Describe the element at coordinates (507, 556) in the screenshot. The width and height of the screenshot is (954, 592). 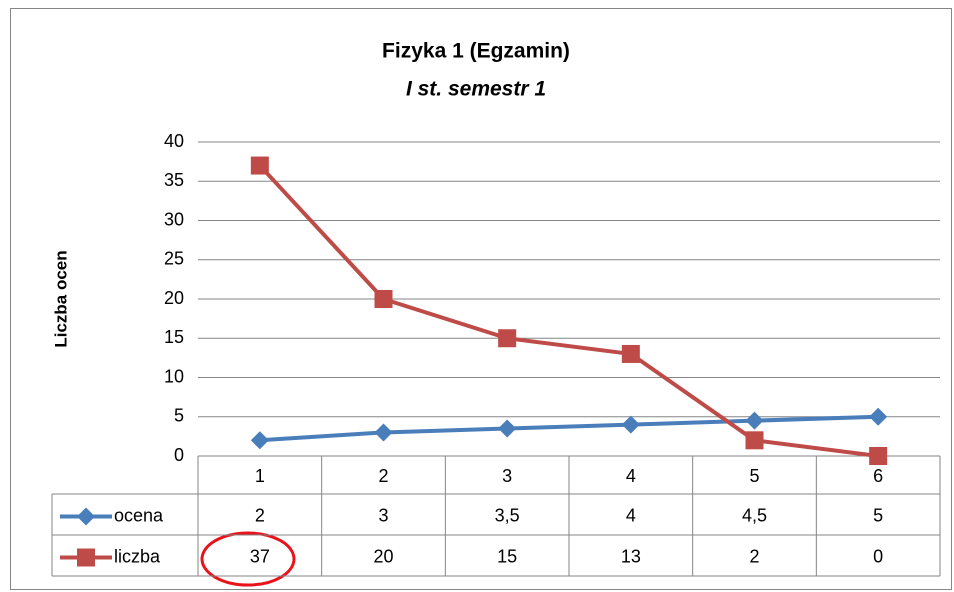
I see `table-cell: 15` at that location.